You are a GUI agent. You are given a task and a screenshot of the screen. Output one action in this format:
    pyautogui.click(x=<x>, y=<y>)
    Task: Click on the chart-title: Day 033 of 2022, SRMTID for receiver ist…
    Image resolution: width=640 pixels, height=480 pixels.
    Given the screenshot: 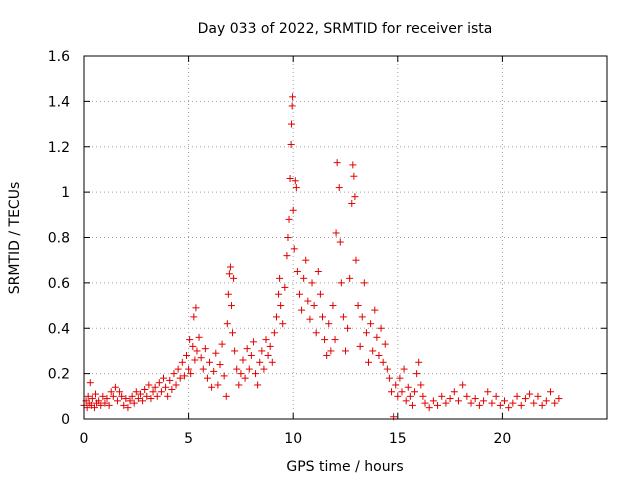 What is the action you would take?
    pyautogui.click(x=345, y=29)
    